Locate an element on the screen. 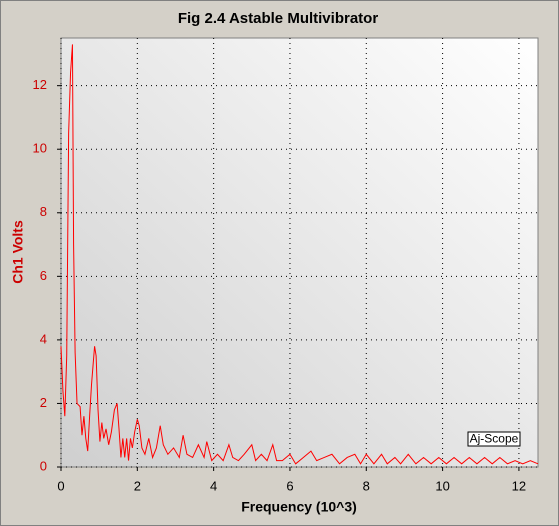  x-tick-label: 0 is located at coordinates (60, 485).